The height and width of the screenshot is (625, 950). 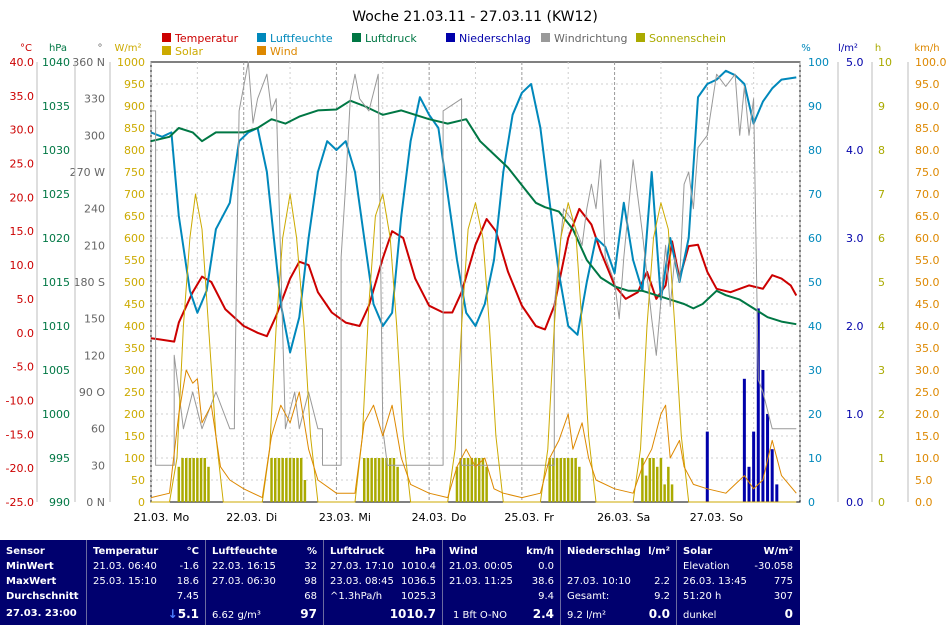 I want to click on wind-avg-value: 9.4, so click(x=546, y=596).